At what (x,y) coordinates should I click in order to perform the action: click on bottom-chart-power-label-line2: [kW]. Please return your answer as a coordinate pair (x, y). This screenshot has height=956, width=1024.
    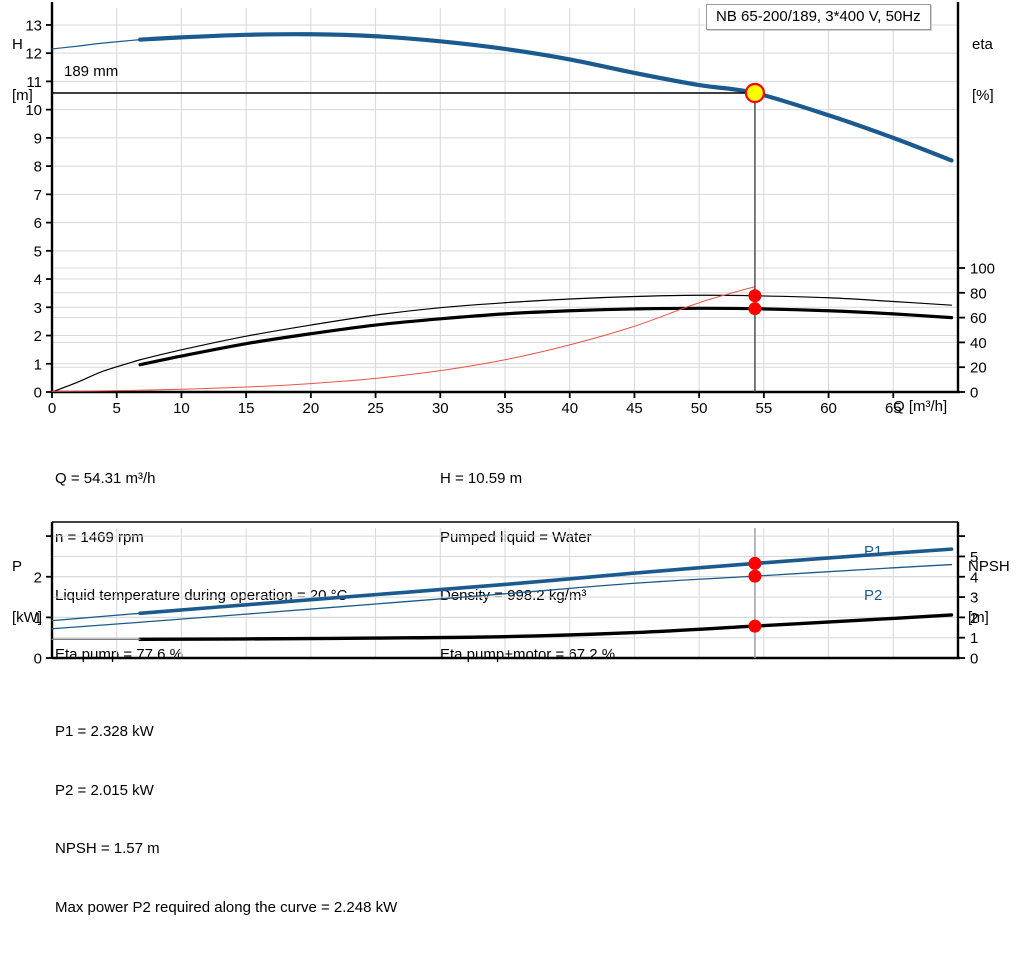
    Looking at the image, I should click on (27, 617).